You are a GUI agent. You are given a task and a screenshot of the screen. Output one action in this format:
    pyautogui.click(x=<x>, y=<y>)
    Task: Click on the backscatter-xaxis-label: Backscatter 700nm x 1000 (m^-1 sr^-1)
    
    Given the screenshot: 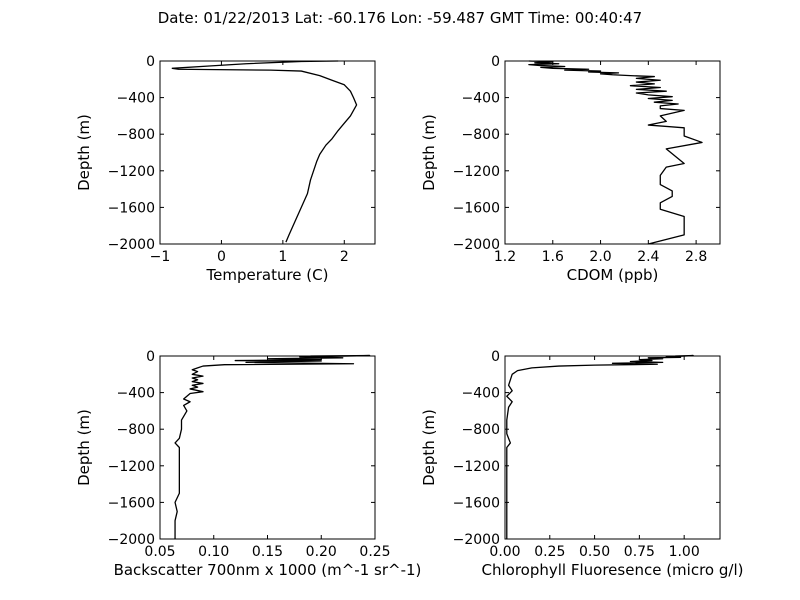 What is the action you would take?
    pyautogui.click(x=268, y=570)
    